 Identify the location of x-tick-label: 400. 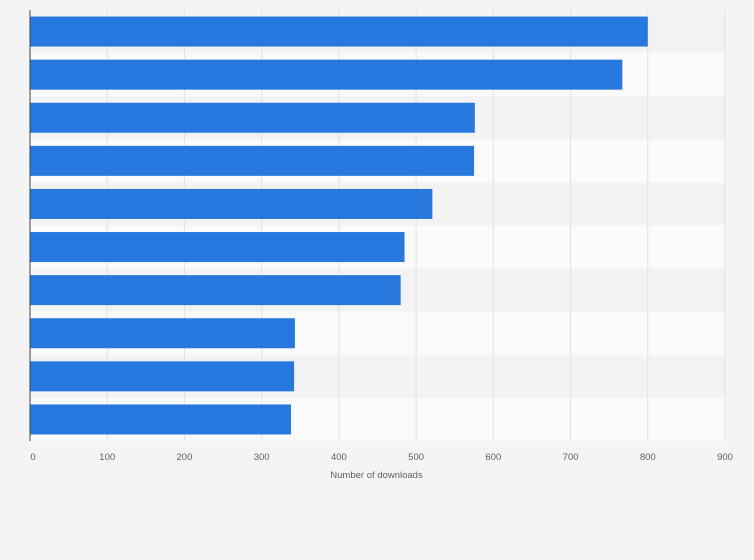
(339, 457).